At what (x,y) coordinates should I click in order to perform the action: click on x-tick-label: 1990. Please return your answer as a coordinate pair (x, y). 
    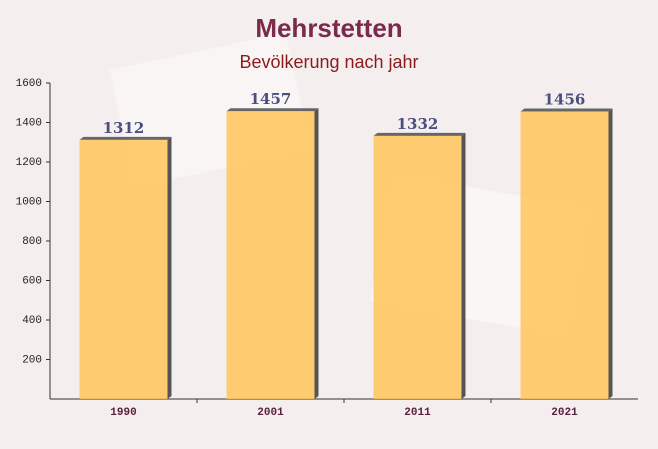
    Looking at the image, I should click on (123, 413).